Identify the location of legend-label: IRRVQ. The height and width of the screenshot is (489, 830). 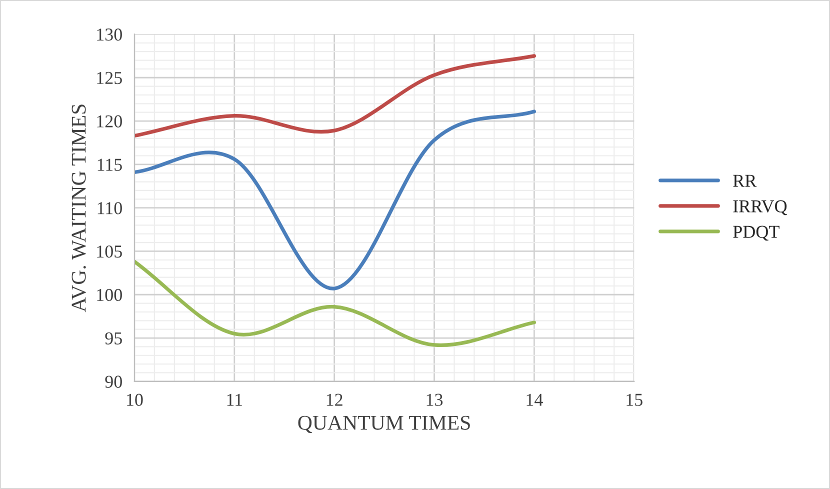
(760, 208).